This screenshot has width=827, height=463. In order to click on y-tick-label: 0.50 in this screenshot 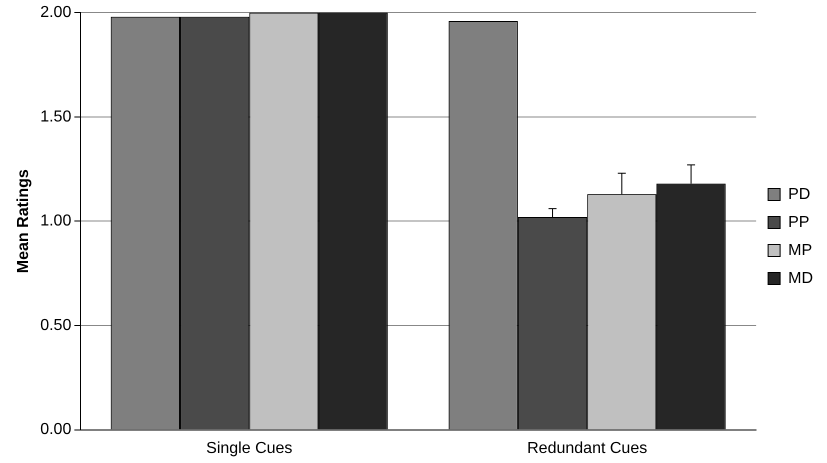, I will do `click(56, 325)`.